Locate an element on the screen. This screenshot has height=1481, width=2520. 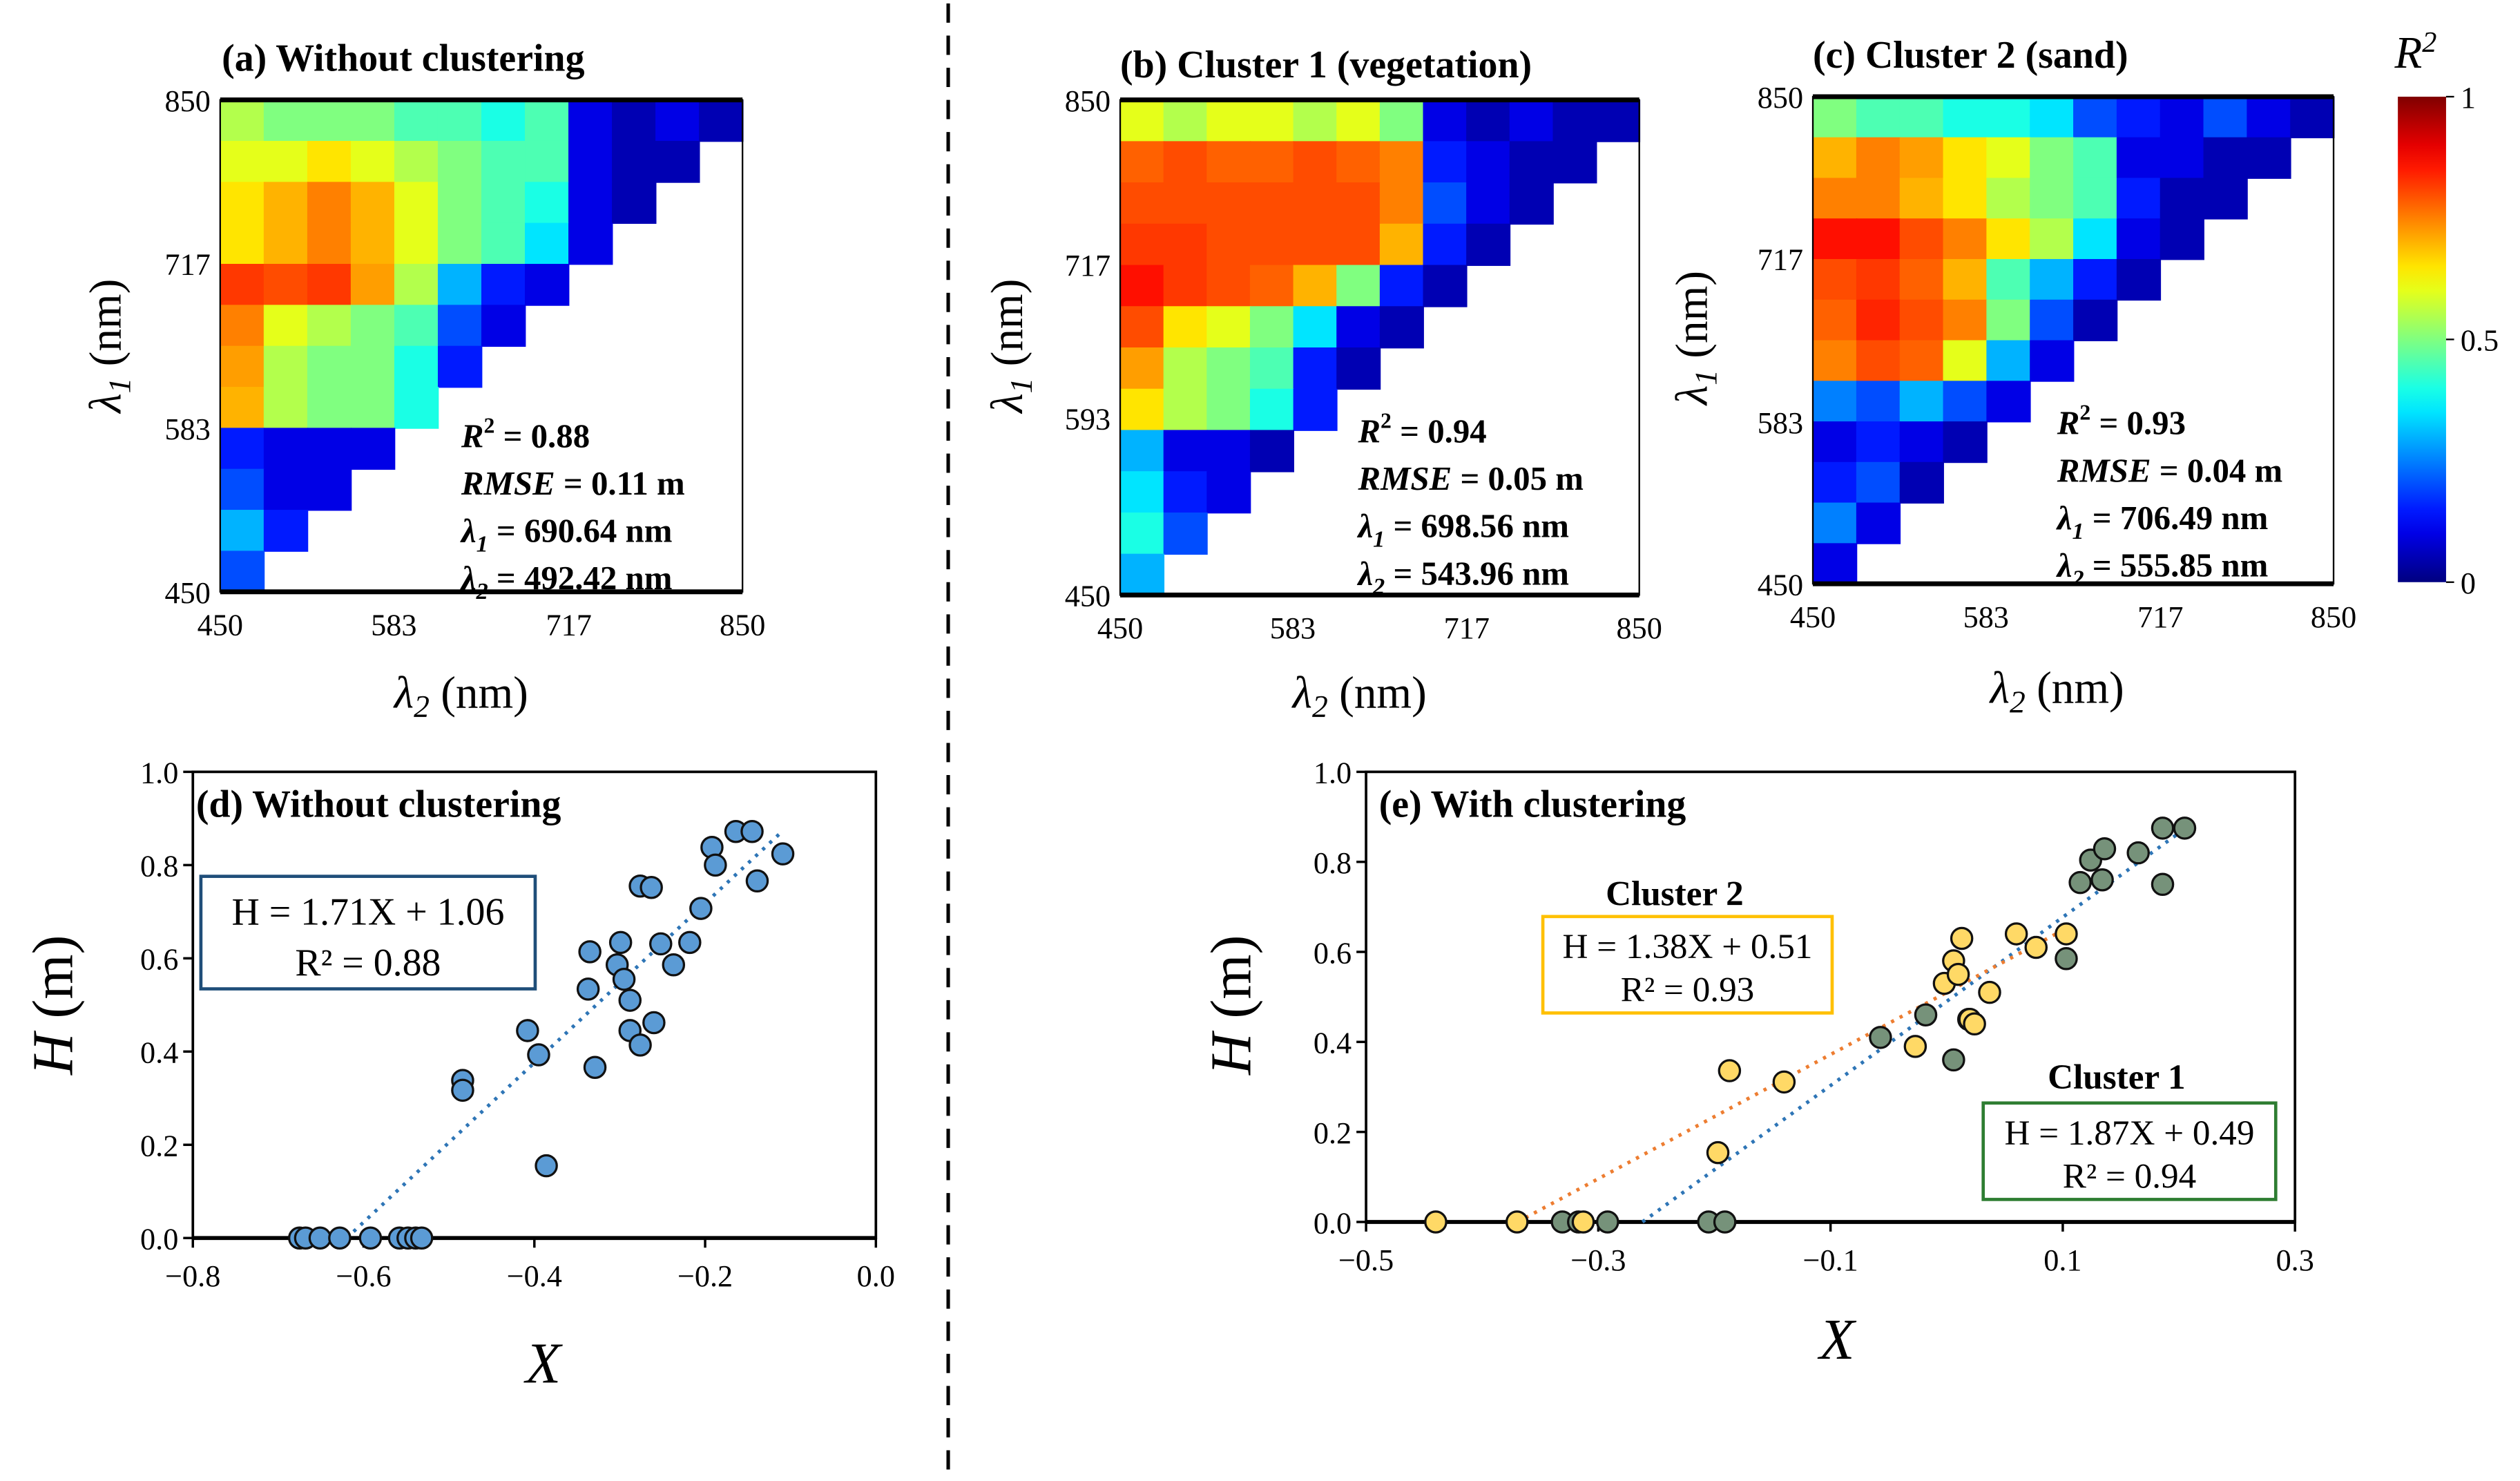
label-text: = 0.93 is located at coordinates (2138, 423).